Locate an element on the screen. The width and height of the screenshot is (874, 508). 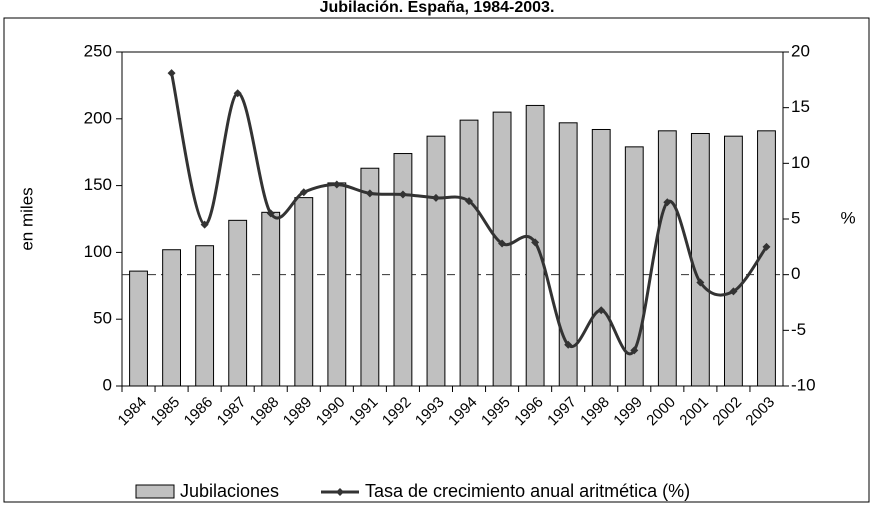
legend-swatch is located at coordinates (155, 491).